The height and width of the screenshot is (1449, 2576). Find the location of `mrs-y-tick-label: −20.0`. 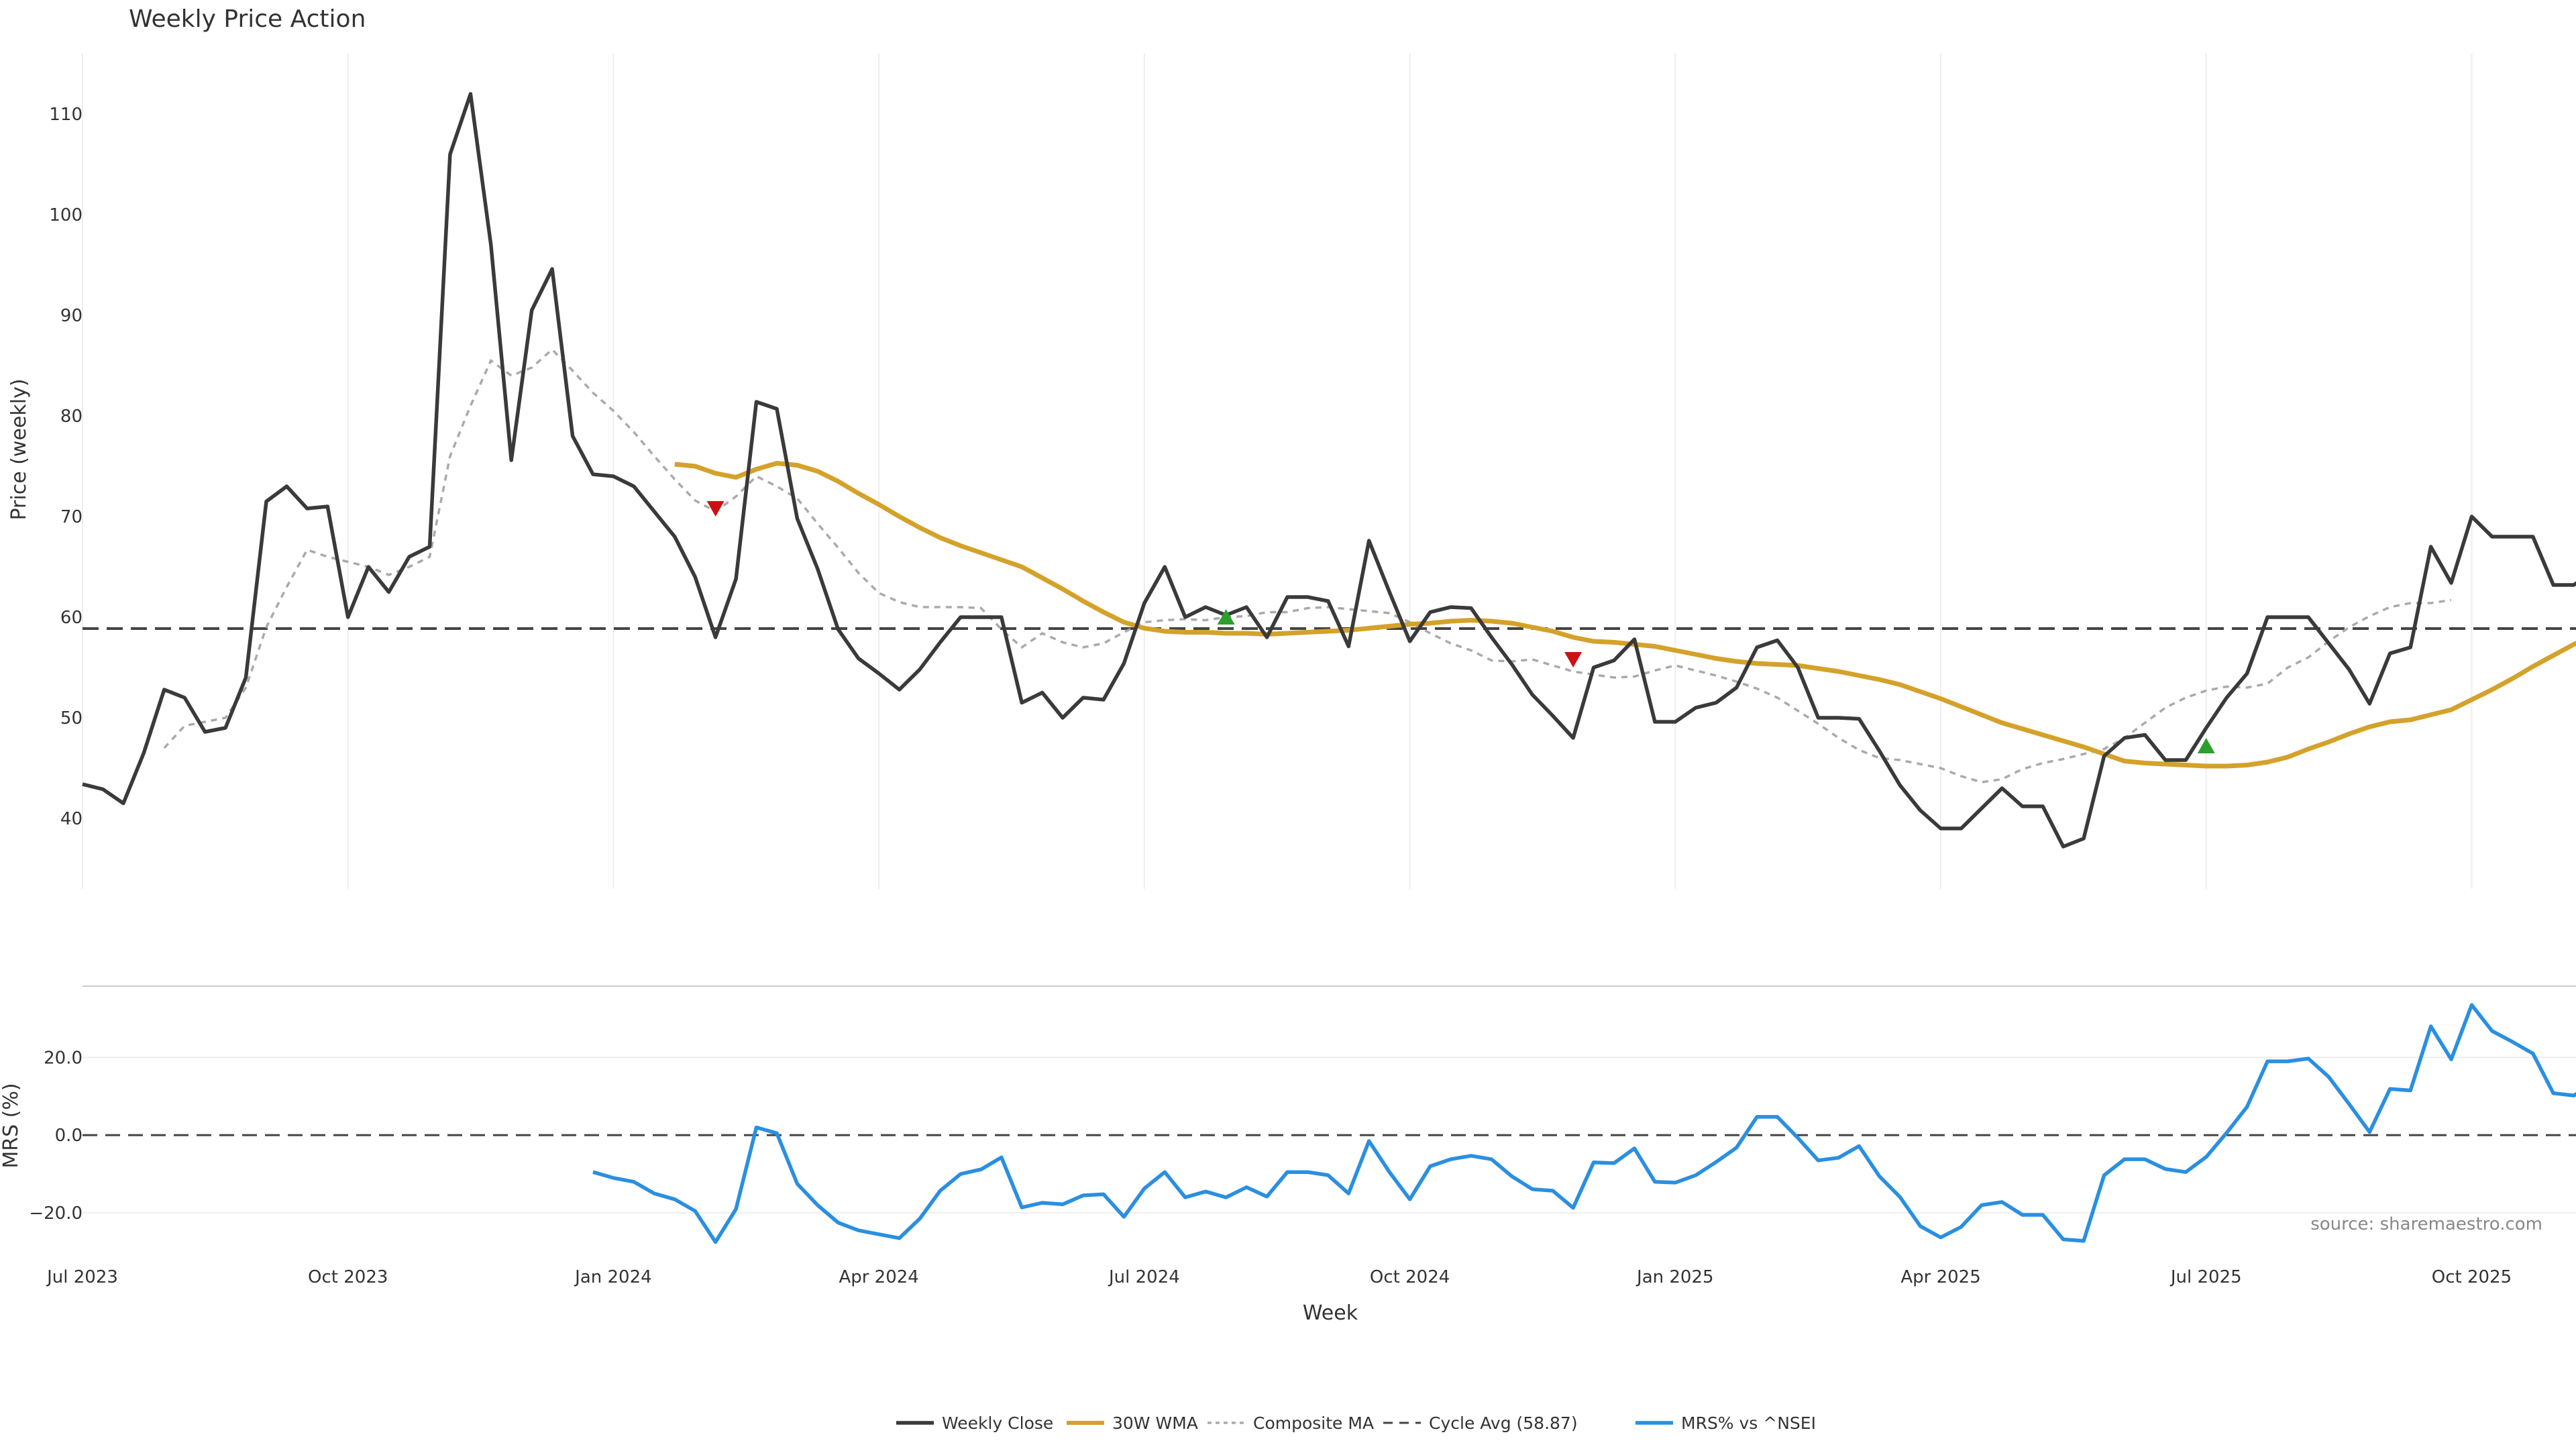

mrs-y-tick-label: −20.0 is located at coordinates (56, 1213).